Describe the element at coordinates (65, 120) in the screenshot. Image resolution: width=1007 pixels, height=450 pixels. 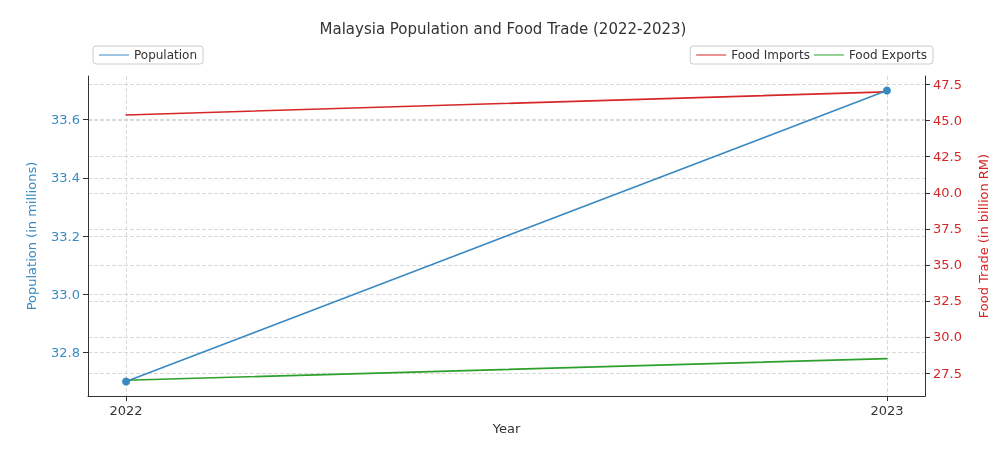
I see `y-tick-label: 33.6` at that location.